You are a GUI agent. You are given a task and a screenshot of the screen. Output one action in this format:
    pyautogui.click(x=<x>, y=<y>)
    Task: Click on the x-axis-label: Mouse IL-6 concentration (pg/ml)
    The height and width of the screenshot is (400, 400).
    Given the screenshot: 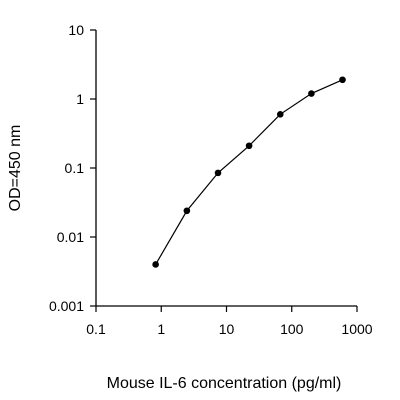 What is the action you would take?
    pyautogui.click(x=224, y=383)
    